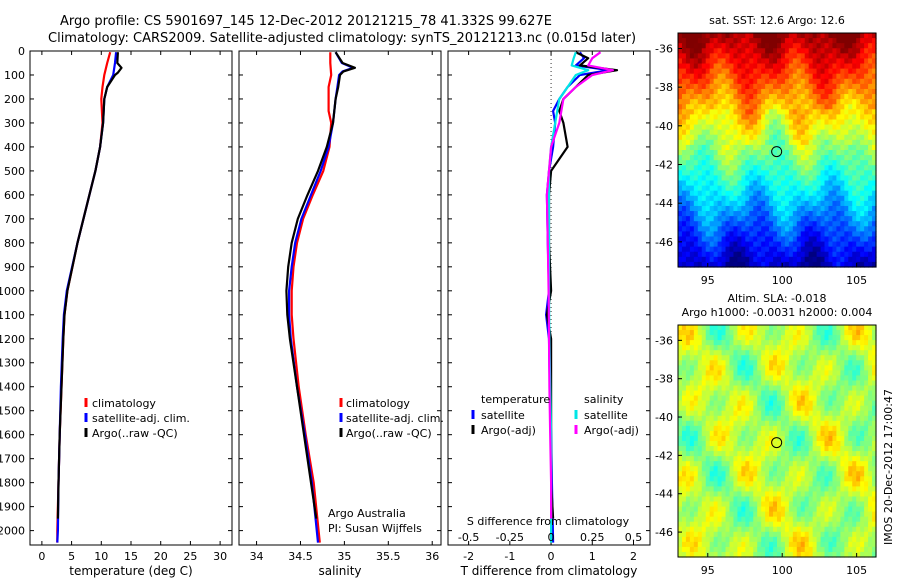 This screenshot has height=580, width=900. Describe the element at coordinates (664, 203) in the screenshot. I see `map-y-tick-label: -44` at that location.